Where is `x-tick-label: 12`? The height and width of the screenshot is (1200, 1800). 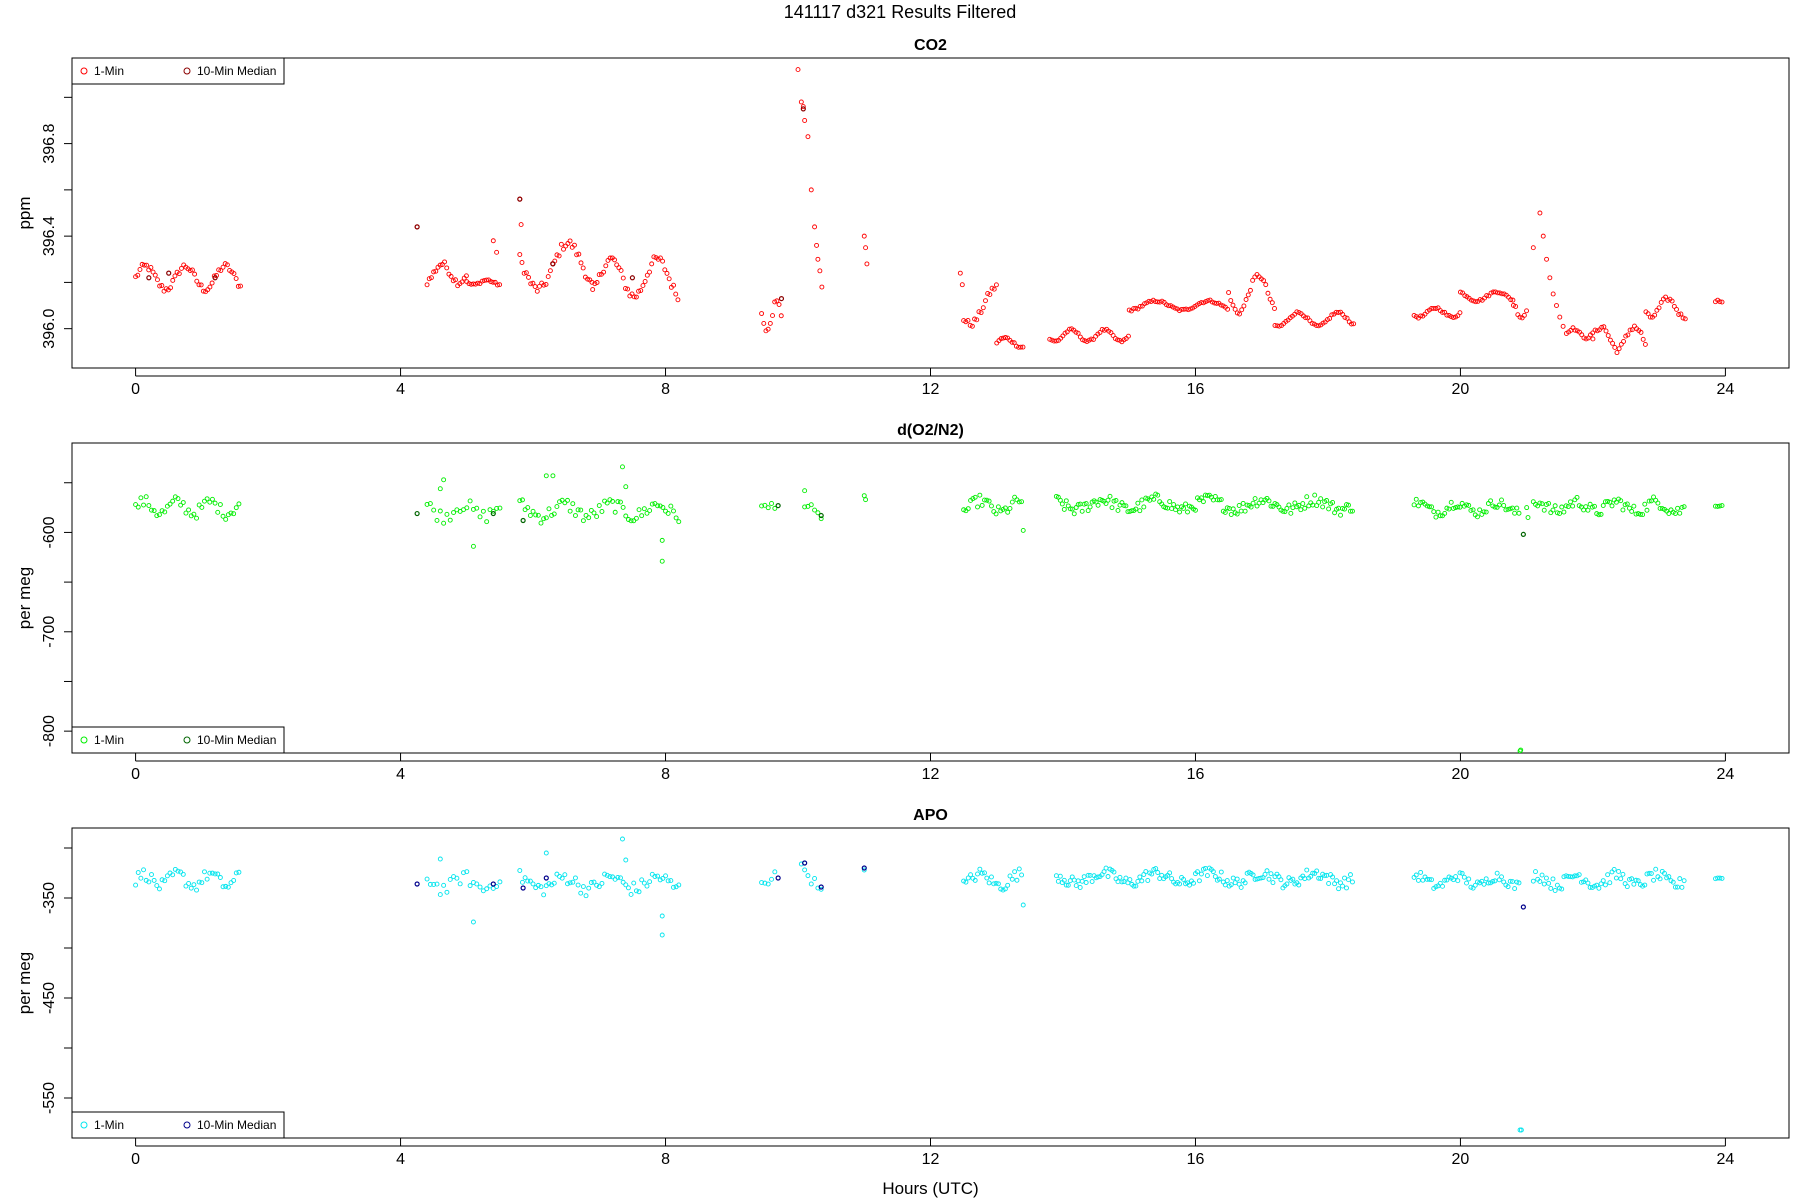 x-tick-label: 12 is located at coordinates (931, 389).